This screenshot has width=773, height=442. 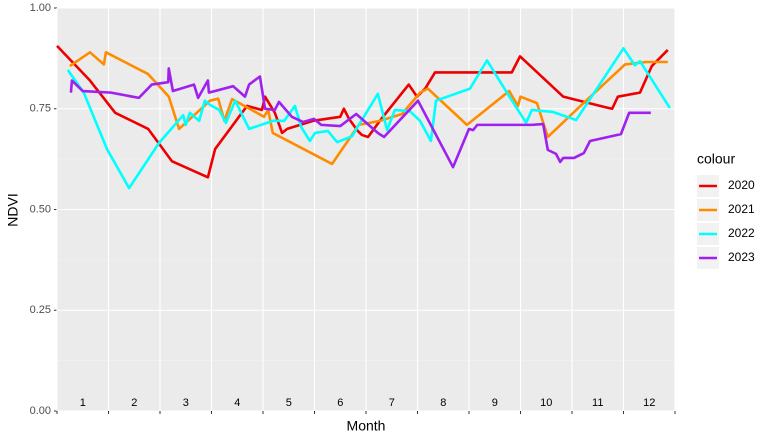 I want to click on y-tick-label: 0.25, so click(x=40, y=310).